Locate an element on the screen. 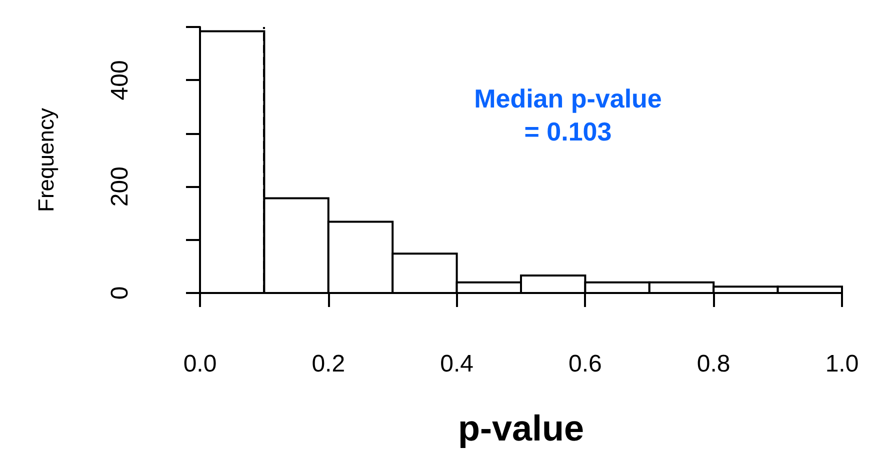 This screenshot has height=451, width=876. y-tick-label: 200 is located at coordinates (120, 186).